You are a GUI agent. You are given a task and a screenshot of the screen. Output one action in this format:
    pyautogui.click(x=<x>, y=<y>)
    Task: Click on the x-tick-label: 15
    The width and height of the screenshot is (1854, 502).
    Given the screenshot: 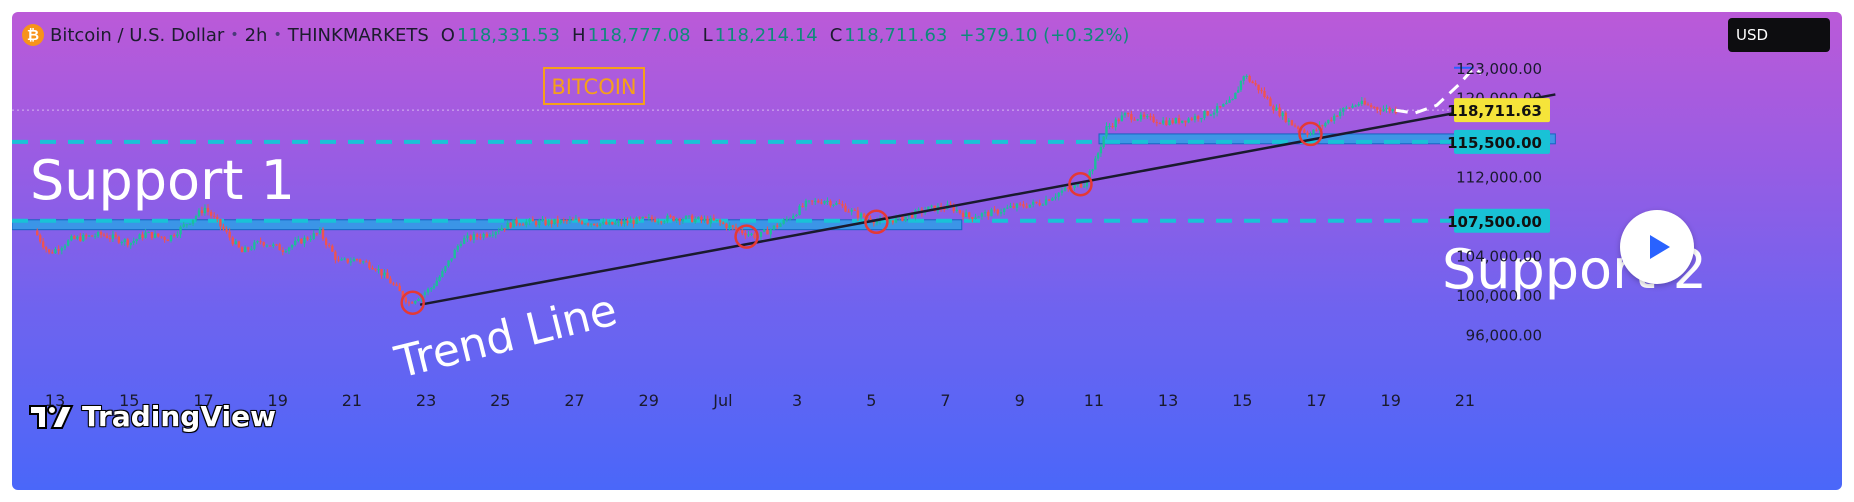 What is the action you would take?
    pyautogui.click(x=129, y=400)
    